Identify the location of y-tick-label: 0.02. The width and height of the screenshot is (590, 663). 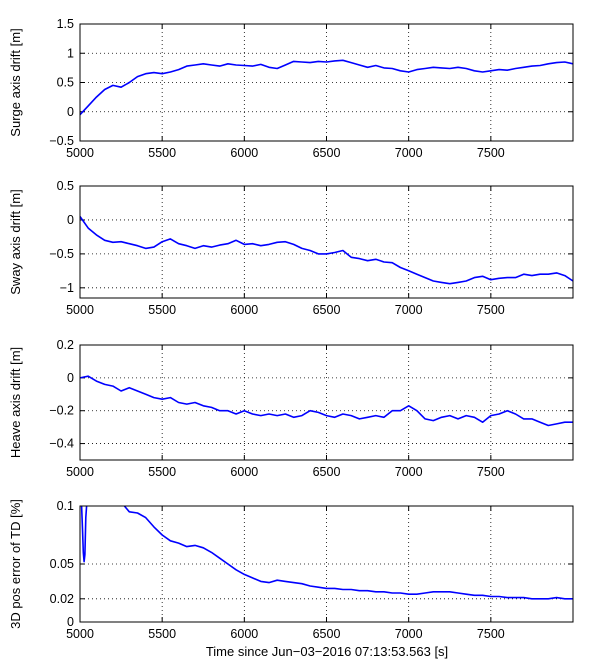
(62, 599).